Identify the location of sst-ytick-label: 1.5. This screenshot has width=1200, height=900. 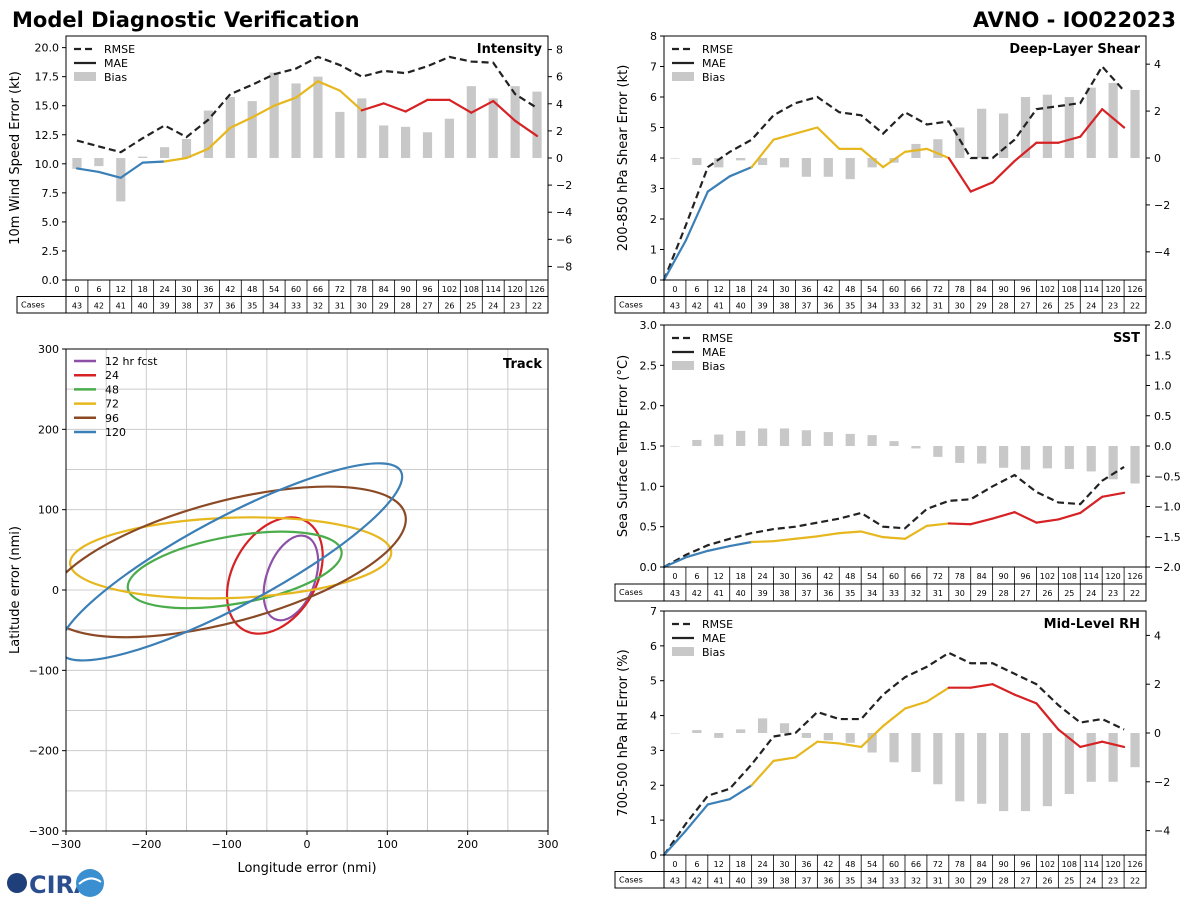
(649, 446).